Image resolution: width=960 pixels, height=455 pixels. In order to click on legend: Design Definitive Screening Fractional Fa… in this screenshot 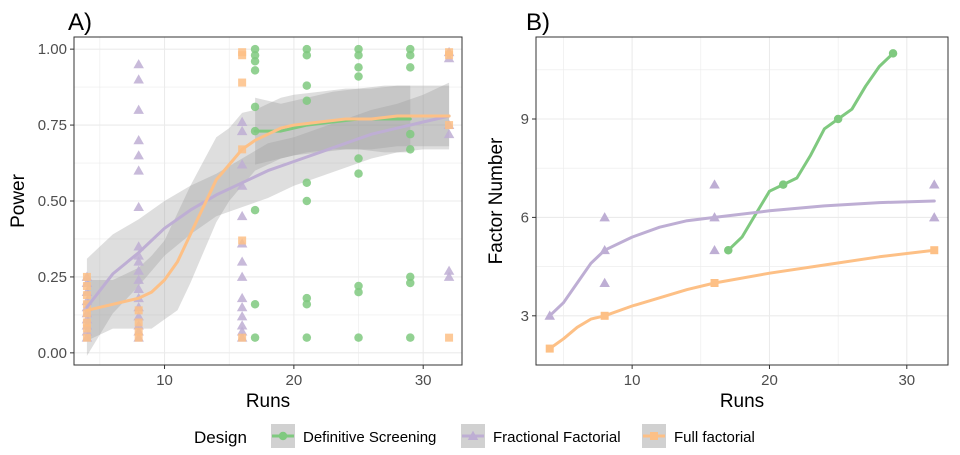, I will do `click(474, 436)`.